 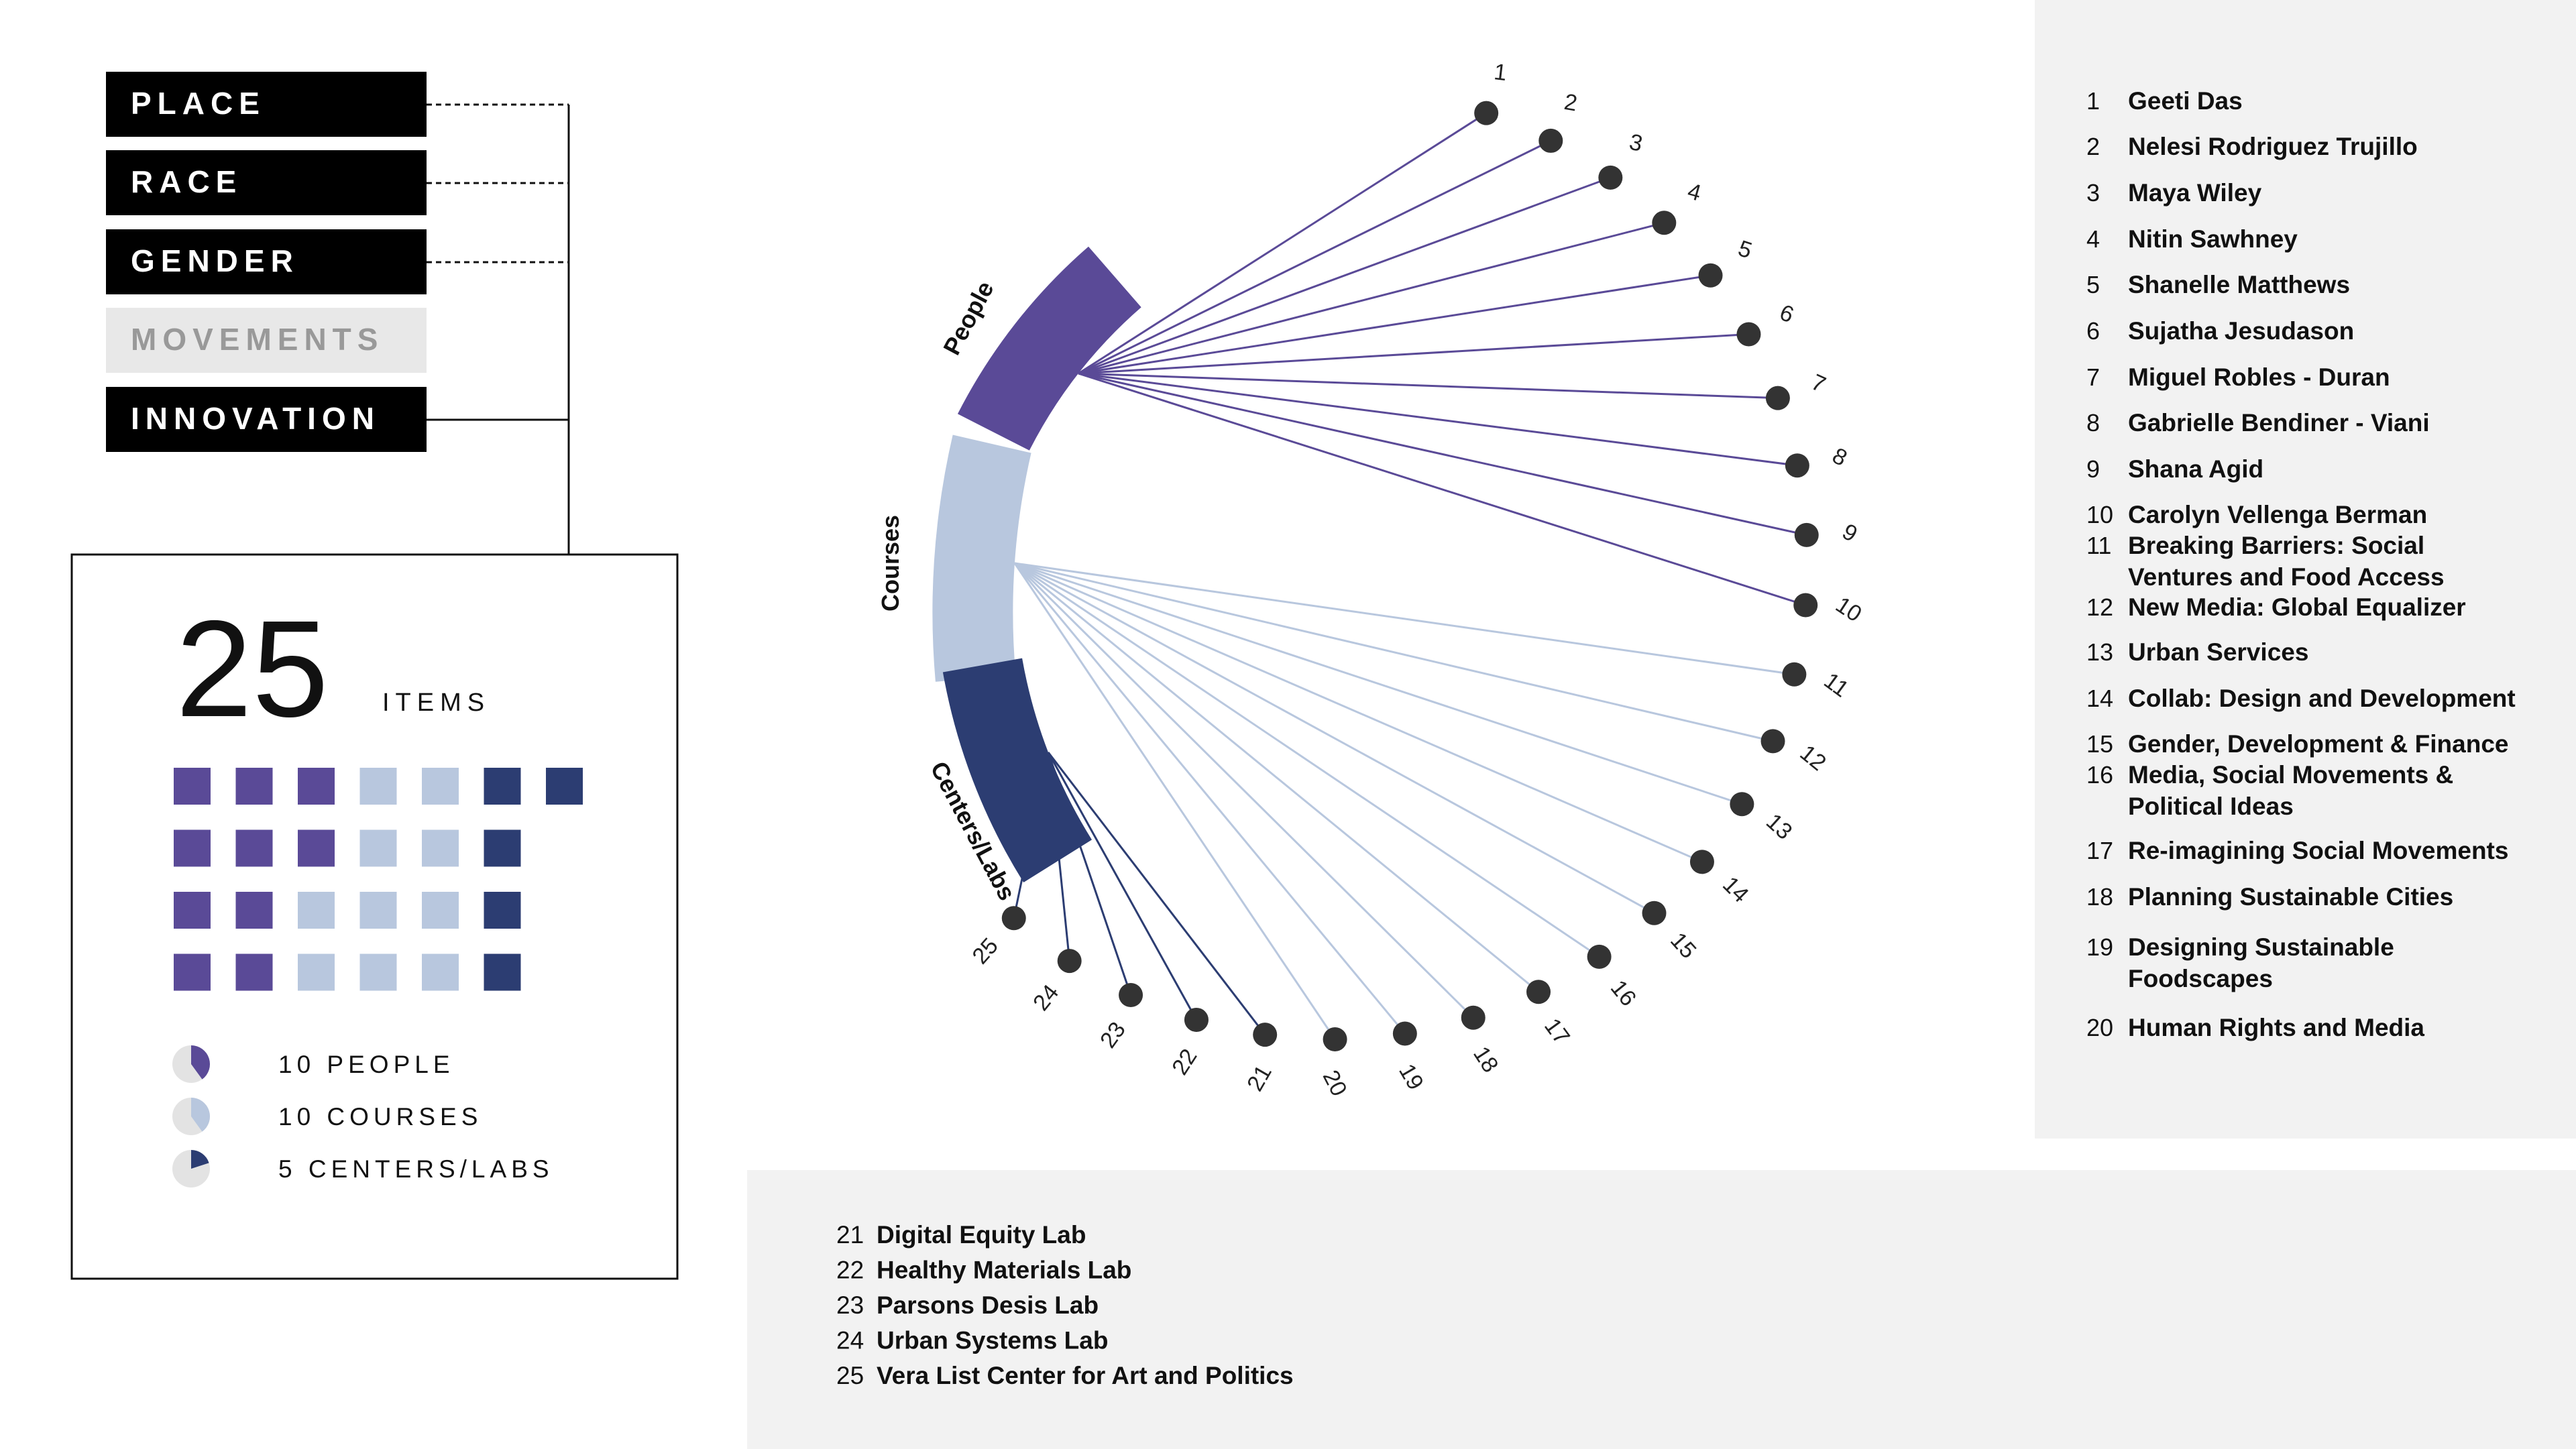 I want to click on legend-number: 25, so click(x=850, y=1375).